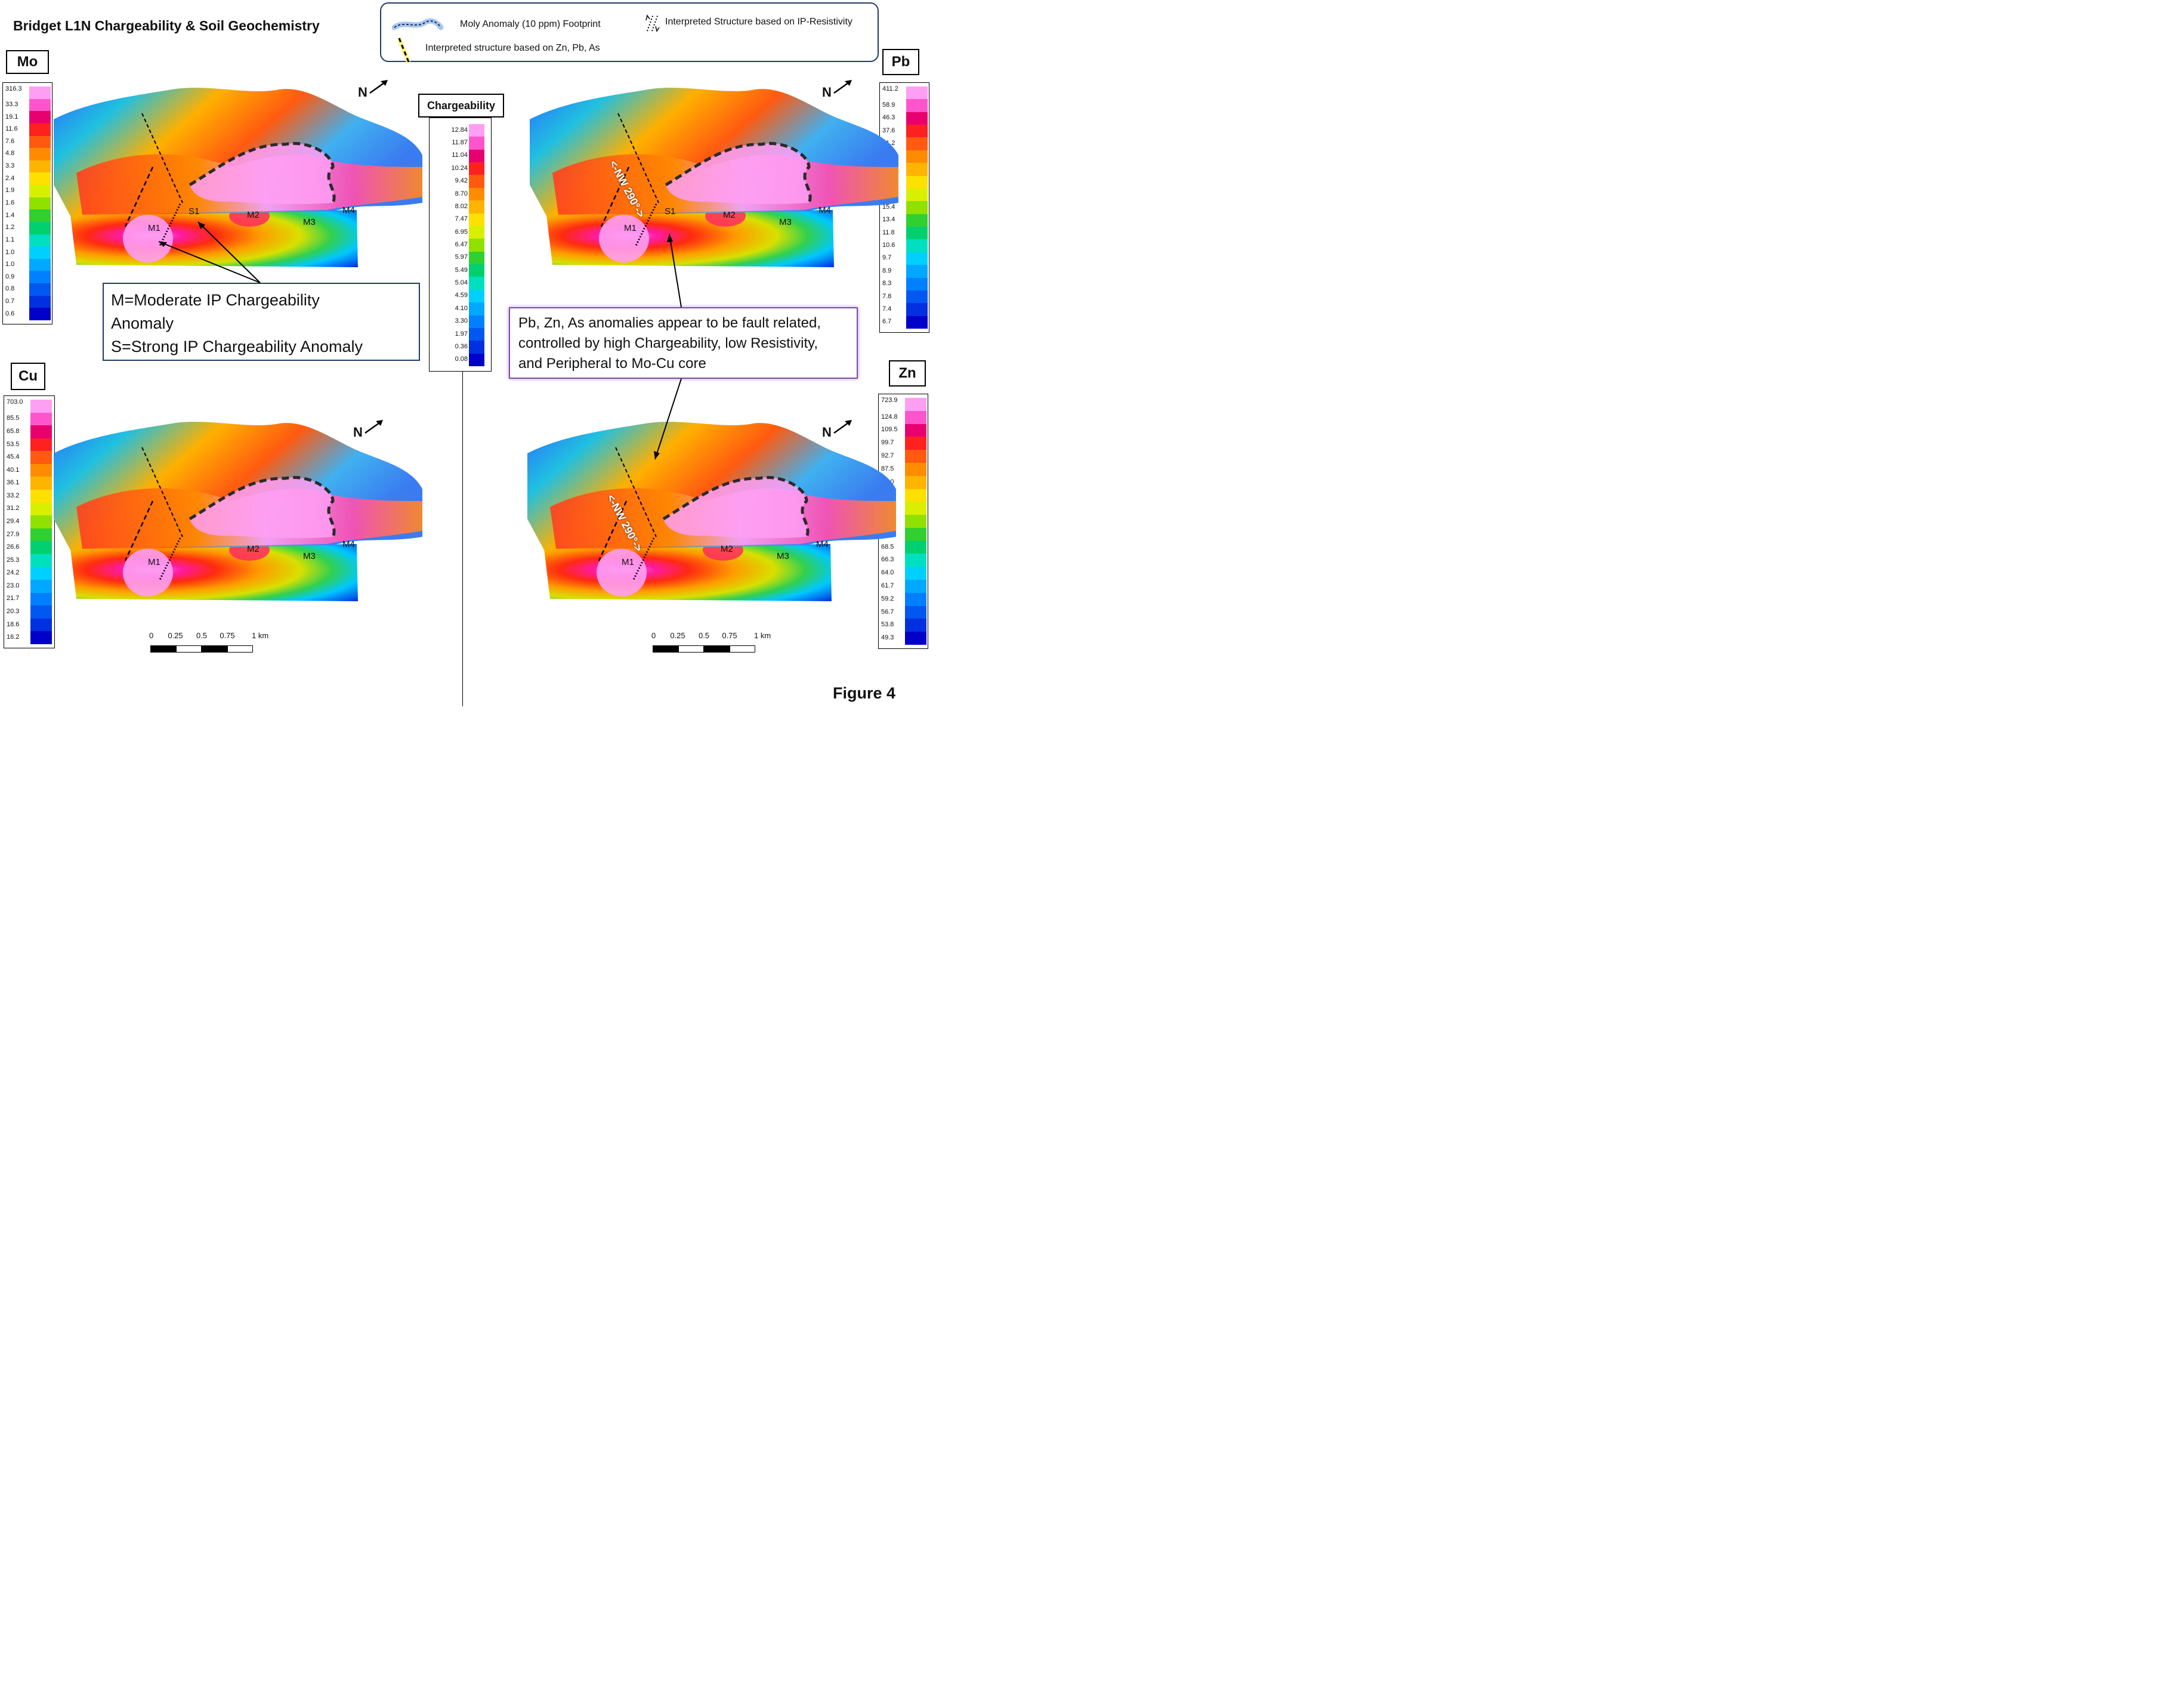 The height and width of the screenshot is (1691, 2184). Describe the element at coordinates (461, 334) in the screenshot. I see `chargeability-tick-label: 1.97` at that location.